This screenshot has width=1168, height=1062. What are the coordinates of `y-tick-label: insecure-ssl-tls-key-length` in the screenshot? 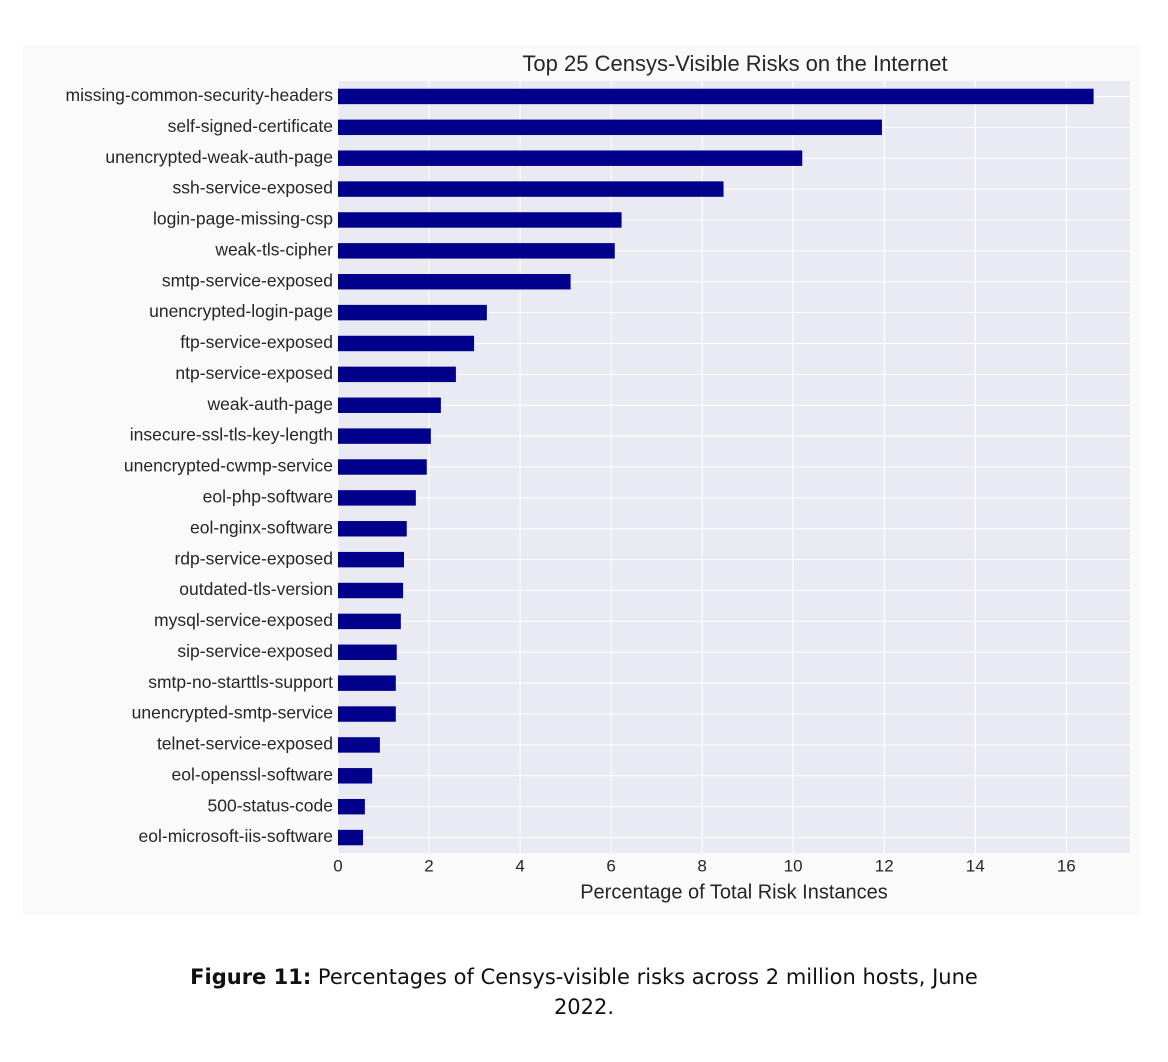 It's located at (231, 435).